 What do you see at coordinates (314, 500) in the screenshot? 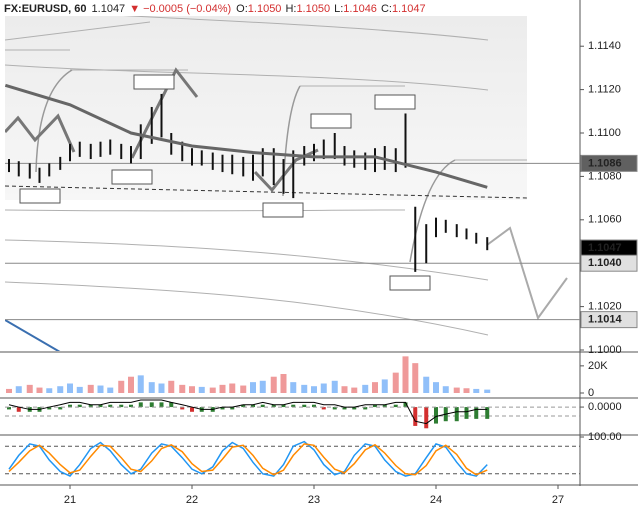
I see `x-tick-label: 23` at bounding box center [314, 500].